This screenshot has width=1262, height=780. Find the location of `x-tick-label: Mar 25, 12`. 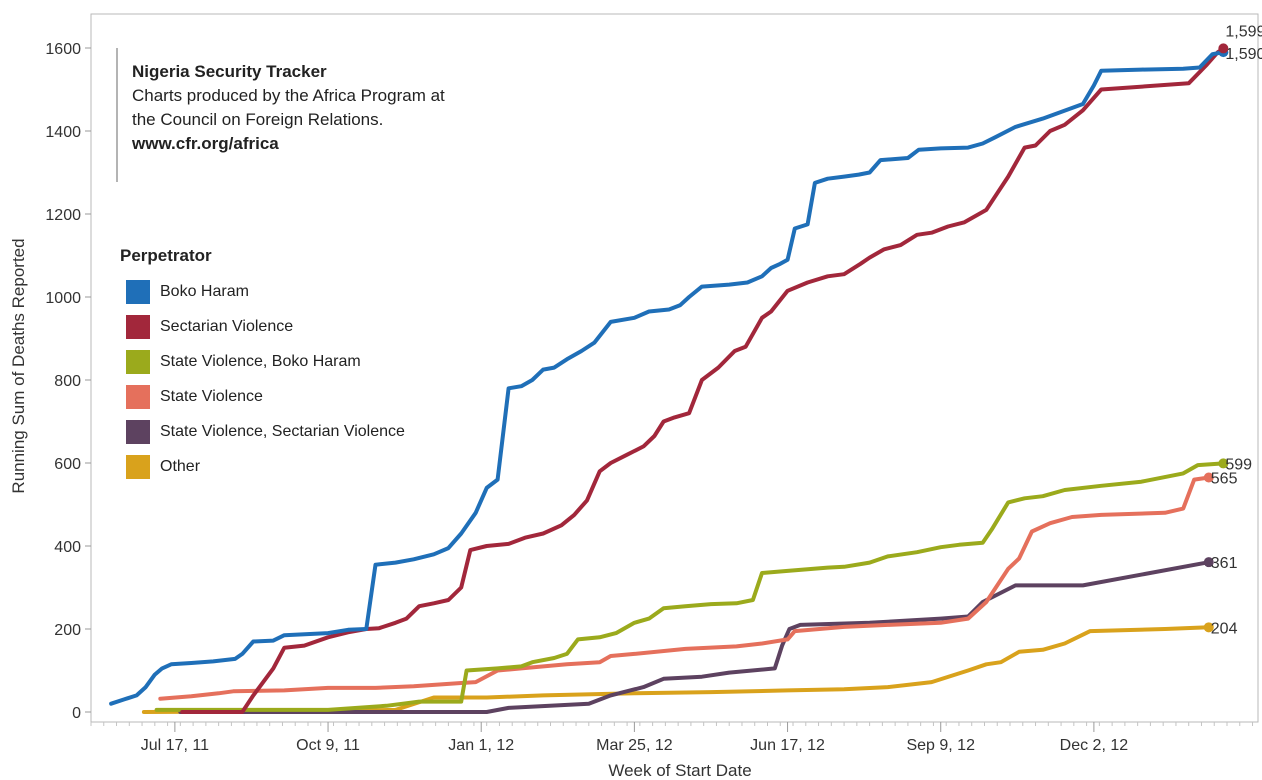

x-tick-label: Mar 25, 12 is located at coordinates (634, 745).